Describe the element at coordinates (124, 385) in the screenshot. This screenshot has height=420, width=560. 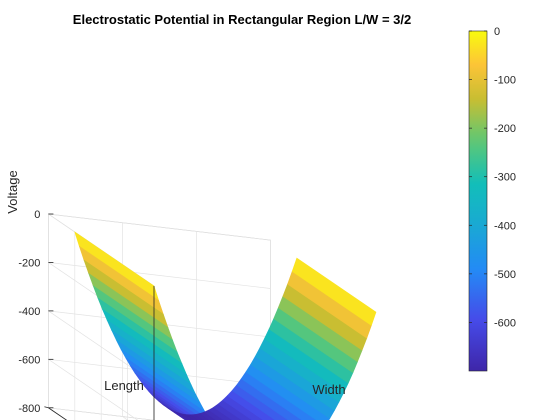
I see `y-axis-label: Length` at that location.